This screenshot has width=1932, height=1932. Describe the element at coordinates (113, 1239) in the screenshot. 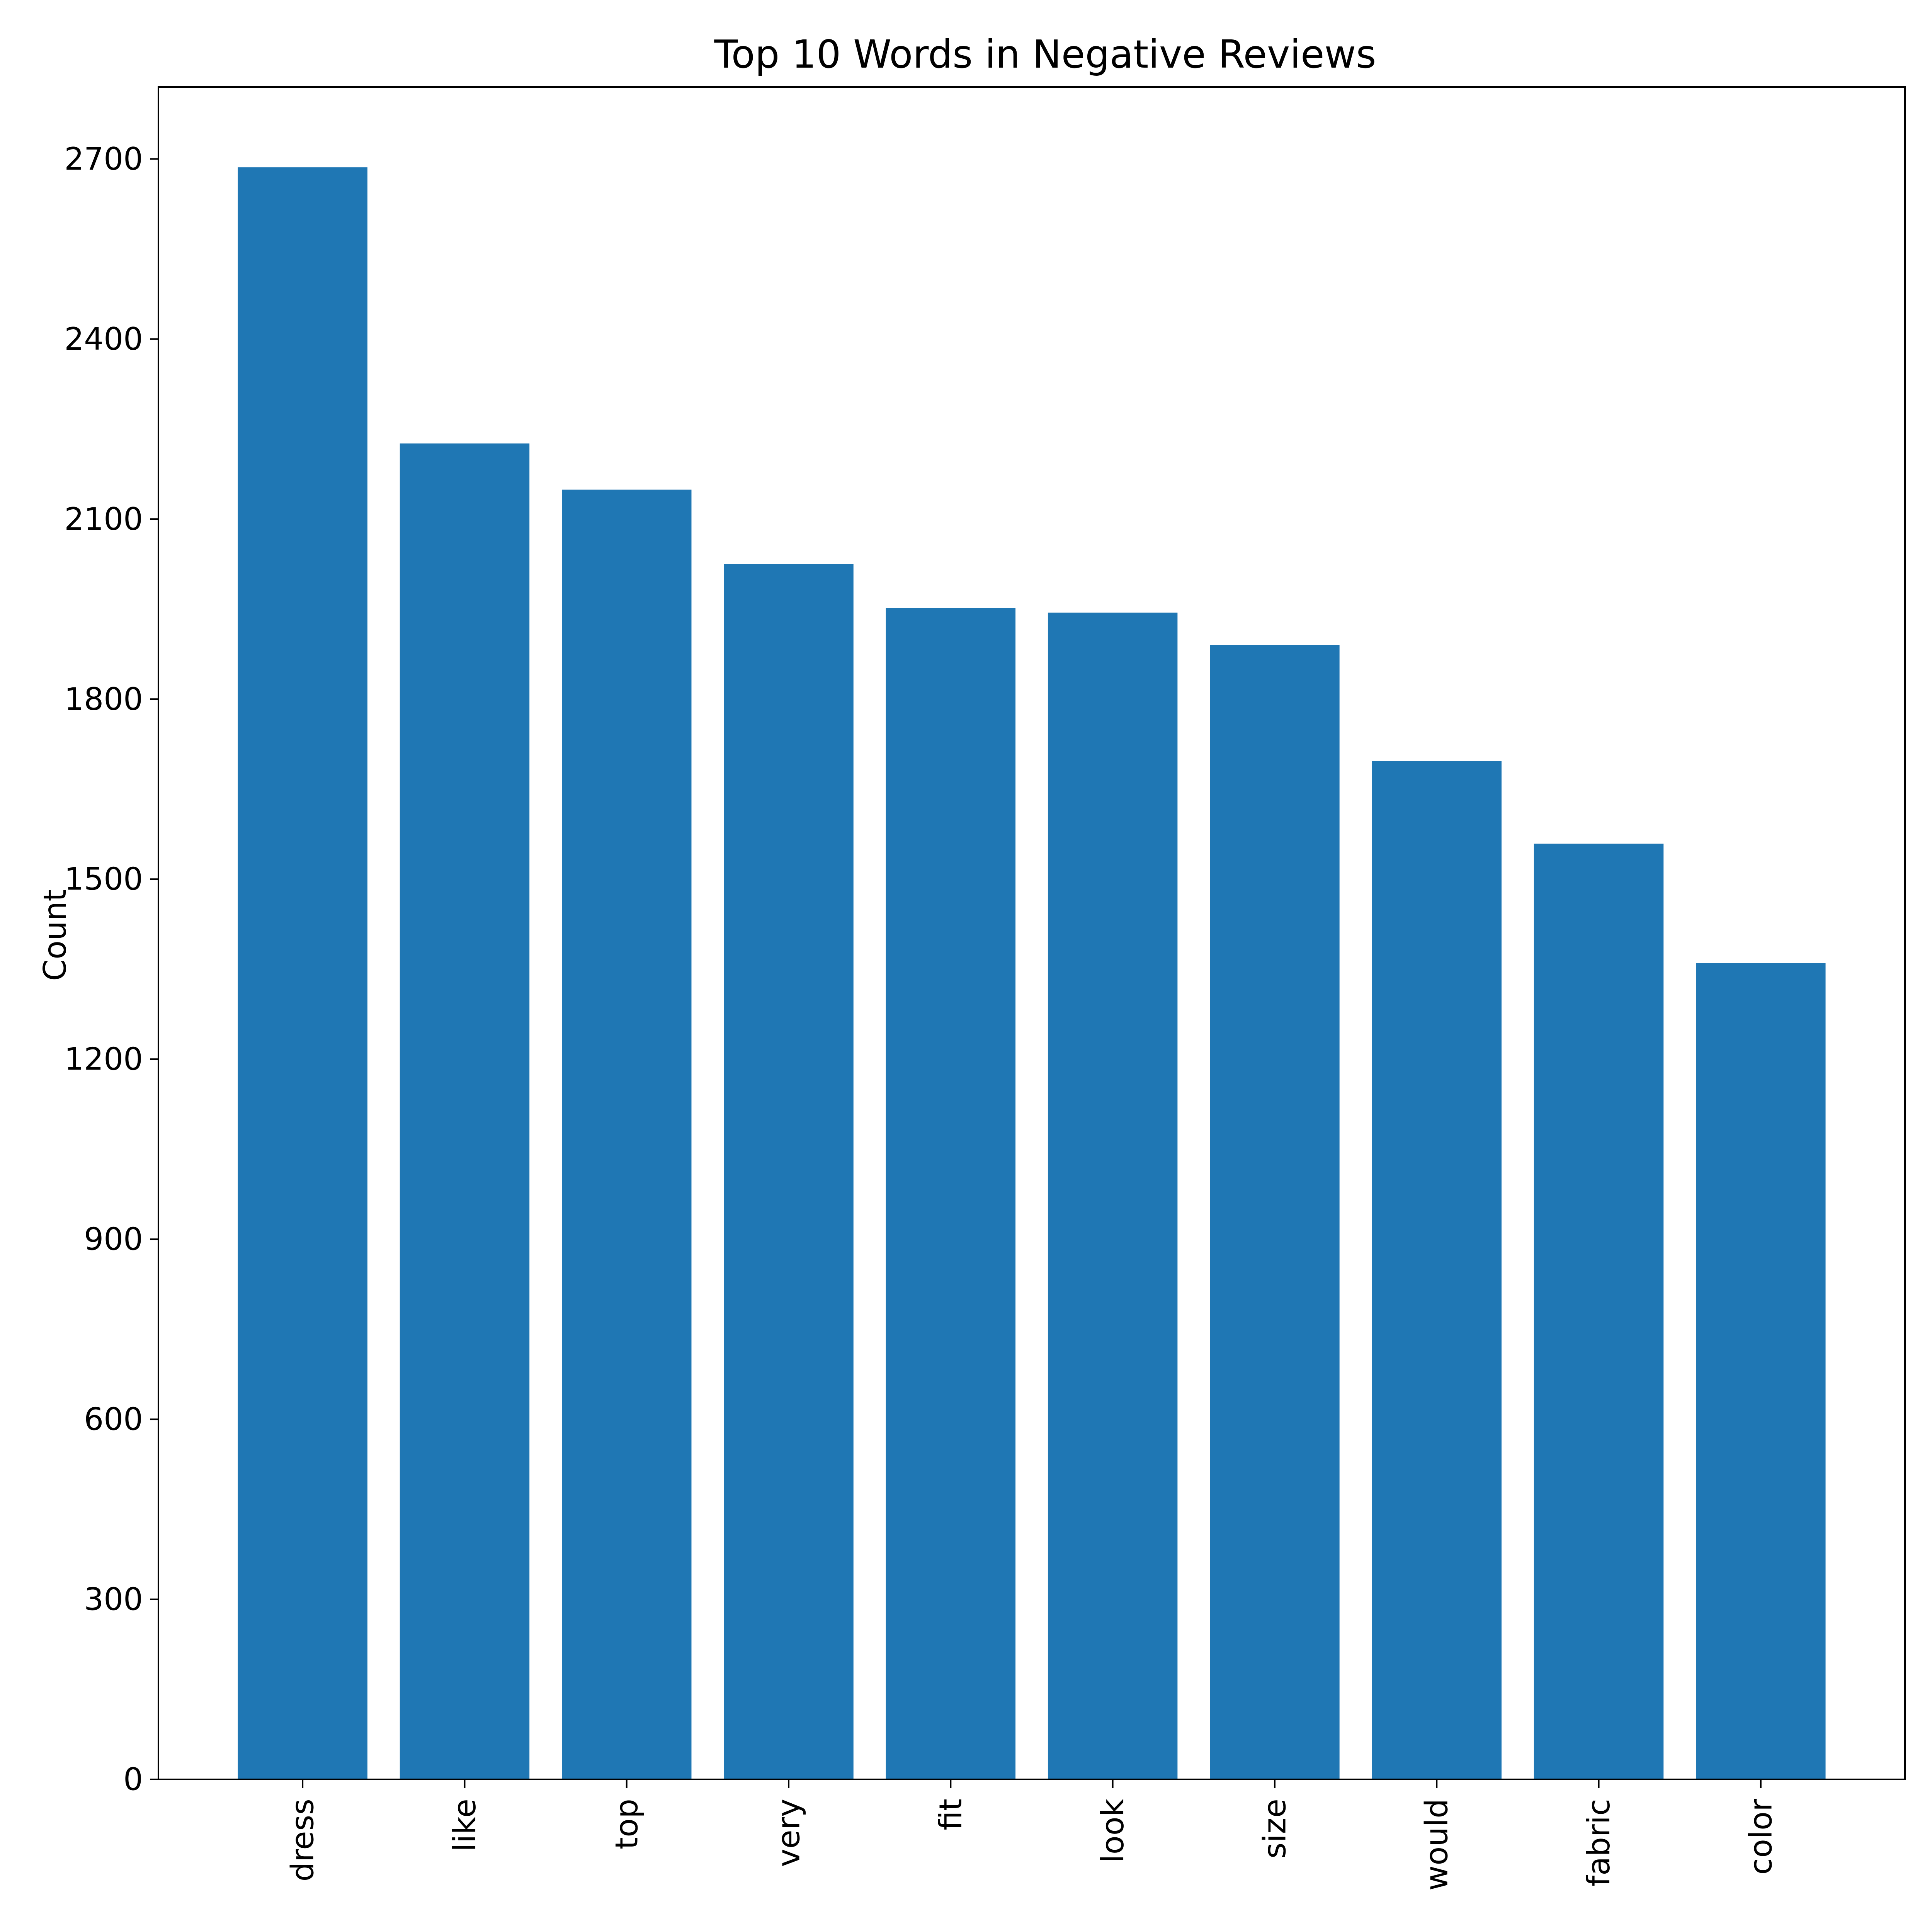

I see `y-tick-label: 900` at that location.